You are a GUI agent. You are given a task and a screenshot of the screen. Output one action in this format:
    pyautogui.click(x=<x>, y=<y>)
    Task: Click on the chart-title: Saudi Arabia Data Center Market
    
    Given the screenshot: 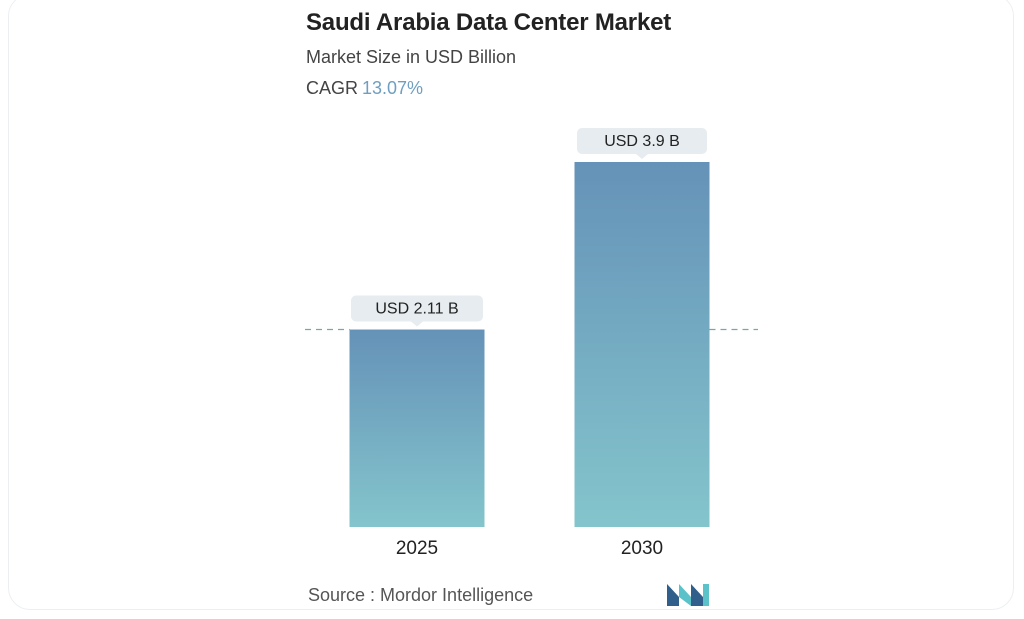 What is the action you would take?
    pyautogui.click(x=489, y=22)
    